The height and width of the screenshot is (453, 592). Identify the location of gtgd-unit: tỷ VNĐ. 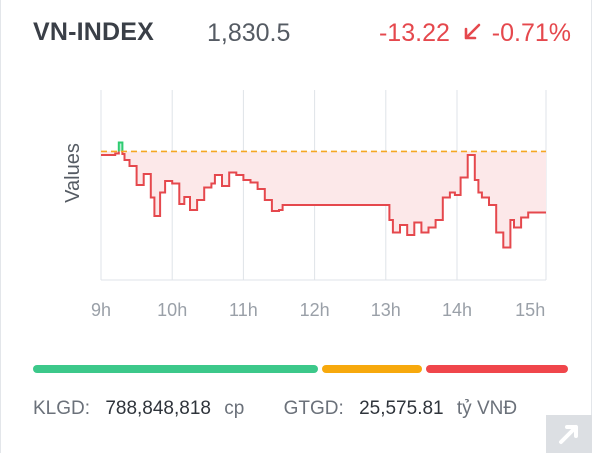
(487, 408).